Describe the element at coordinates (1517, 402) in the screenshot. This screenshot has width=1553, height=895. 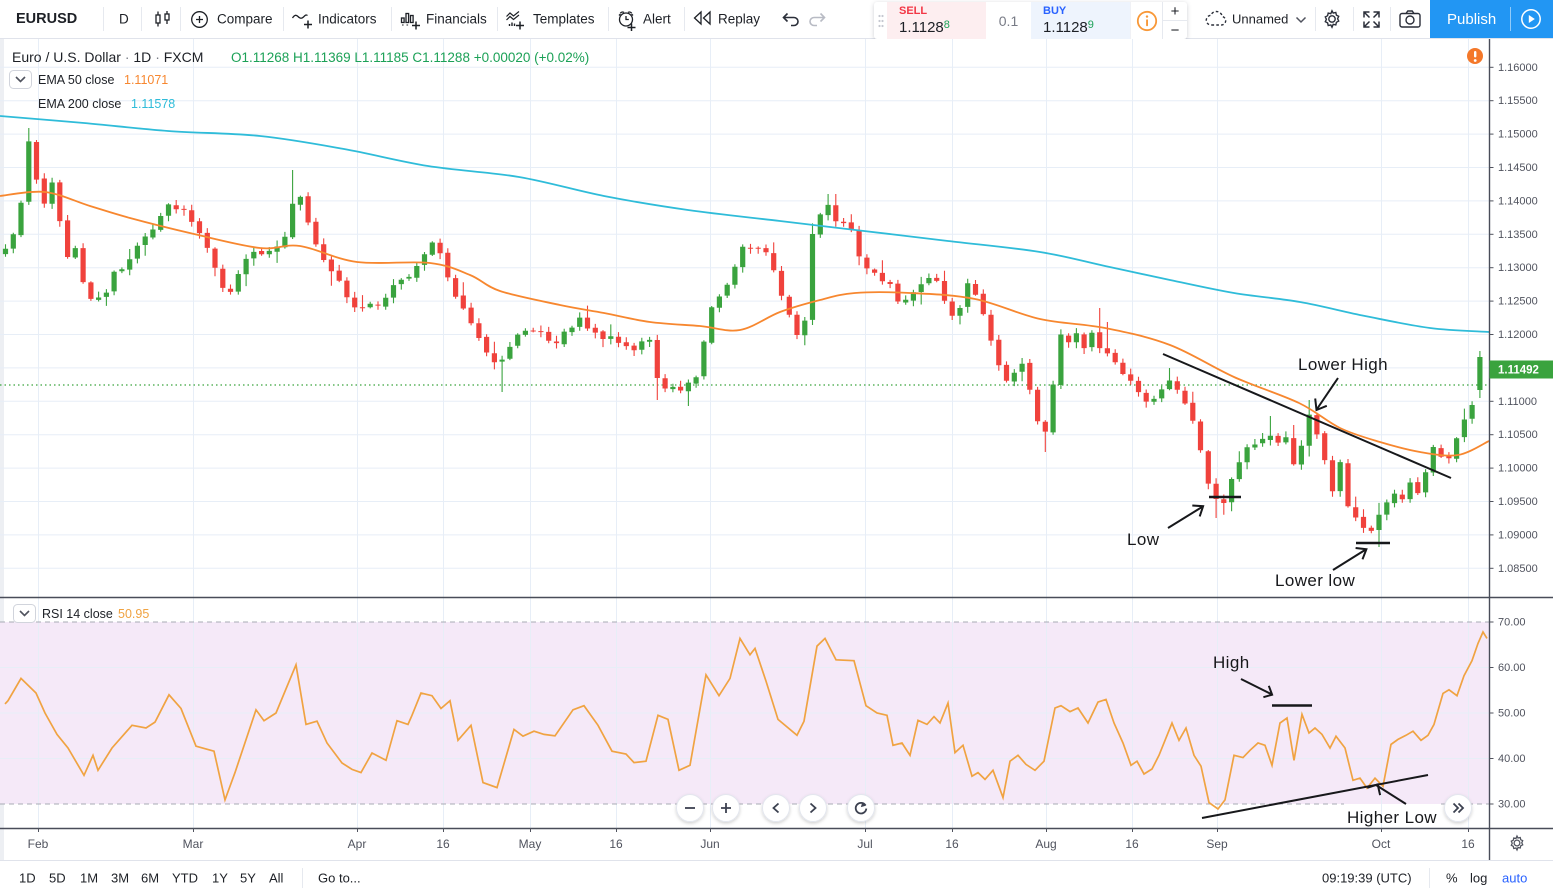
I see `svg-text: 1.11000` at that location.